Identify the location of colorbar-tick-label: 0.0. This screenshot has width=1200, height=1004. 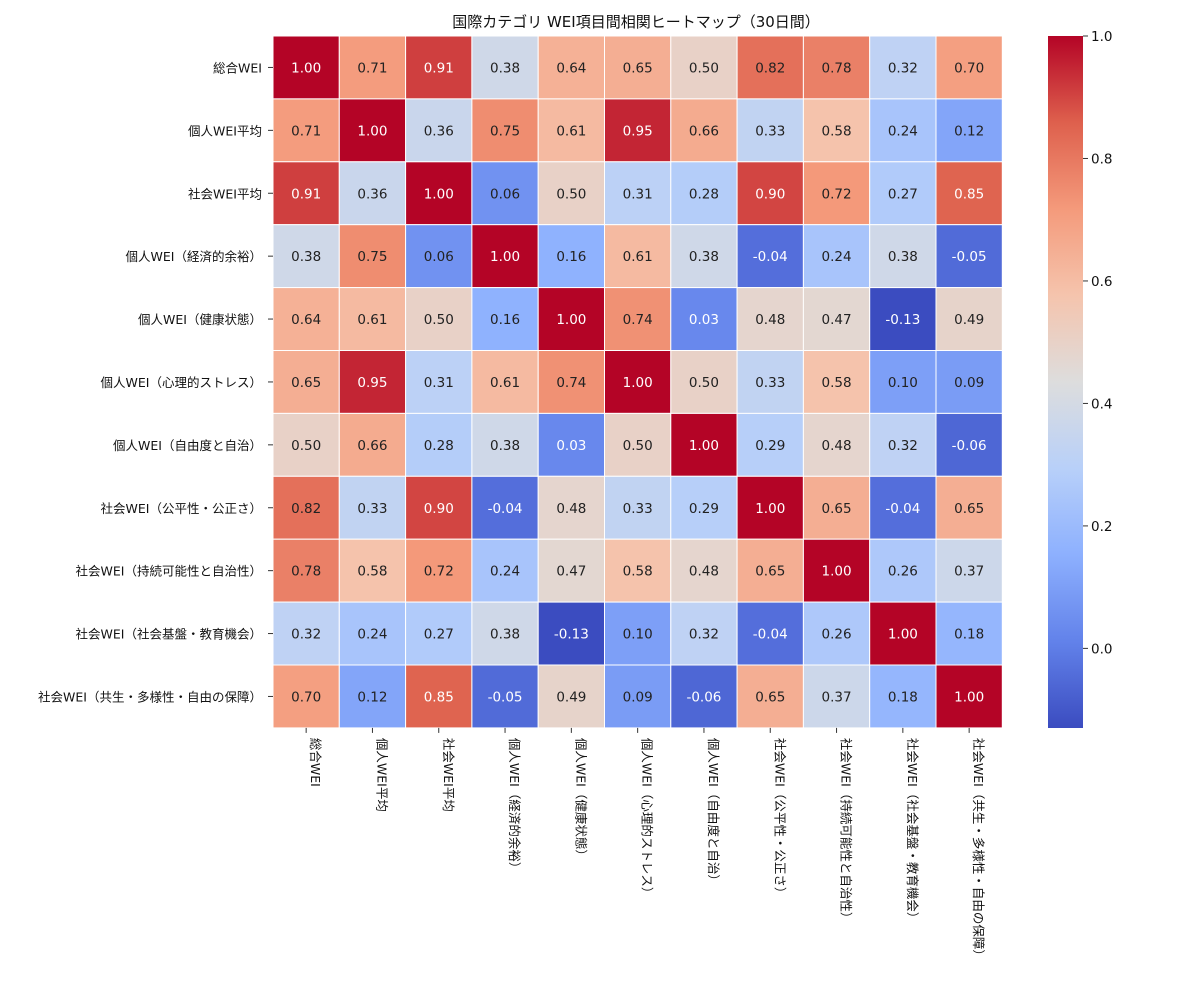
(1101, 649).